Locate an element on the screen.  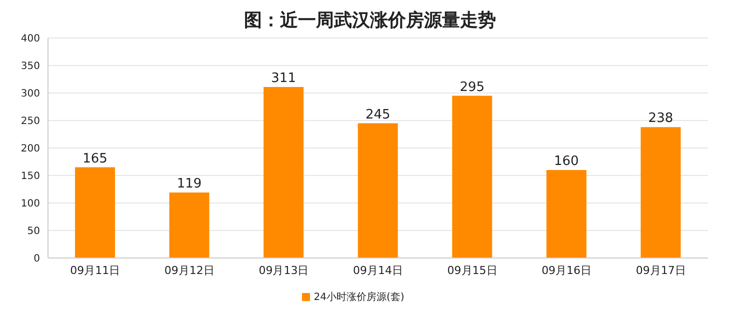
data-label: 238 is located at coordinates (661, 118).